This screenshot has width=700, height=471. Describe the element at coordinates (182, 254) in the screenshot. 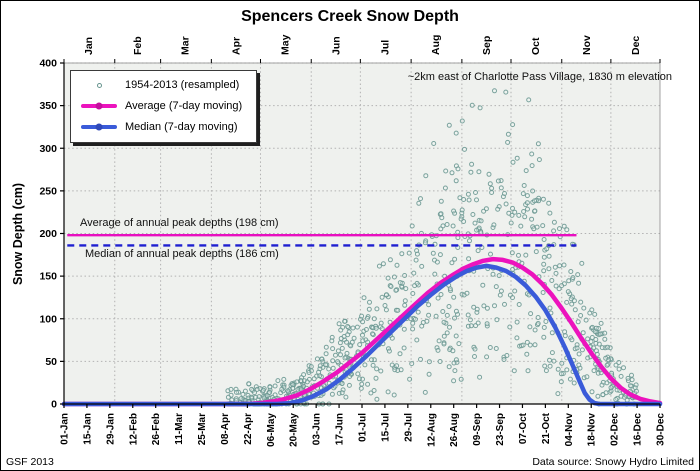

I see `median-peak-annotation: Median of annual peak depths (186 cm)` at that location.